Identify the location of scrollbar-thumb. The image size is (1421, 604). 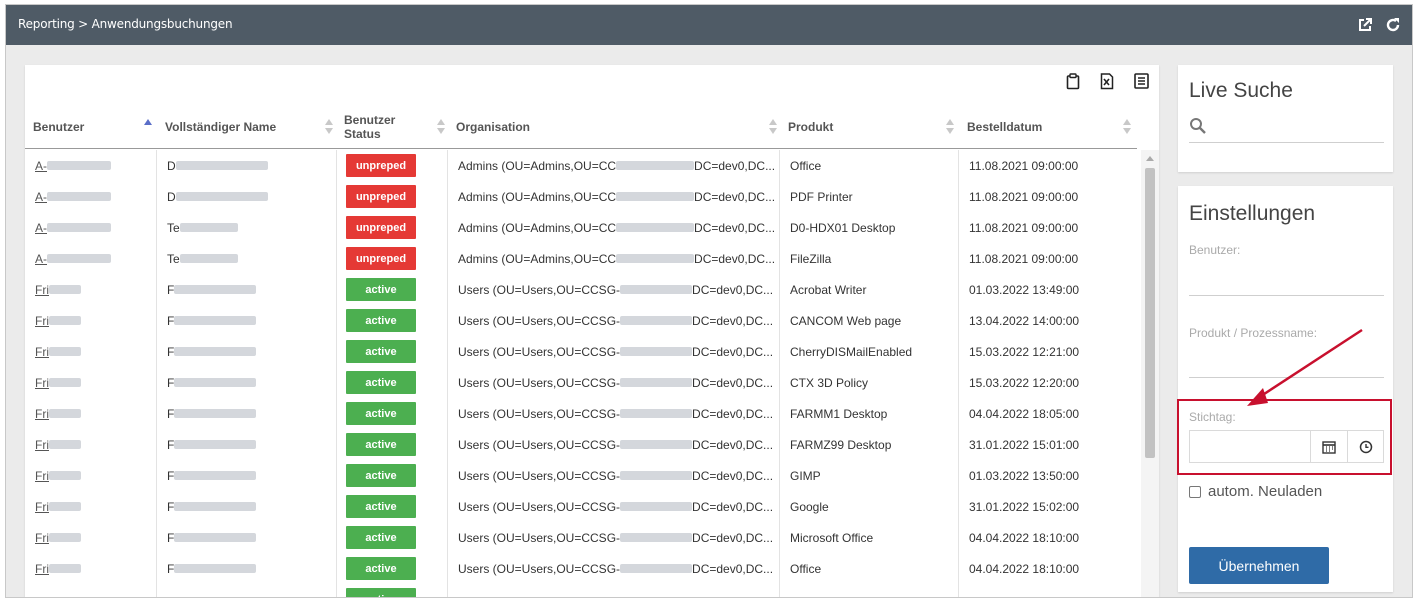
(1150, 313).